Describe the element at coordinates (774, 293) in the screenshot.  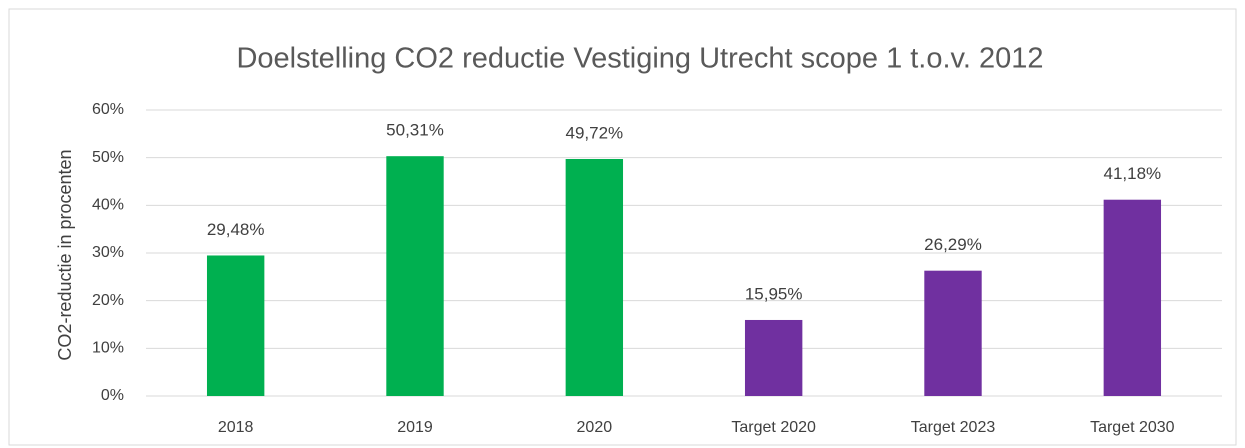
I see `data-label: 15,95%` at that location.